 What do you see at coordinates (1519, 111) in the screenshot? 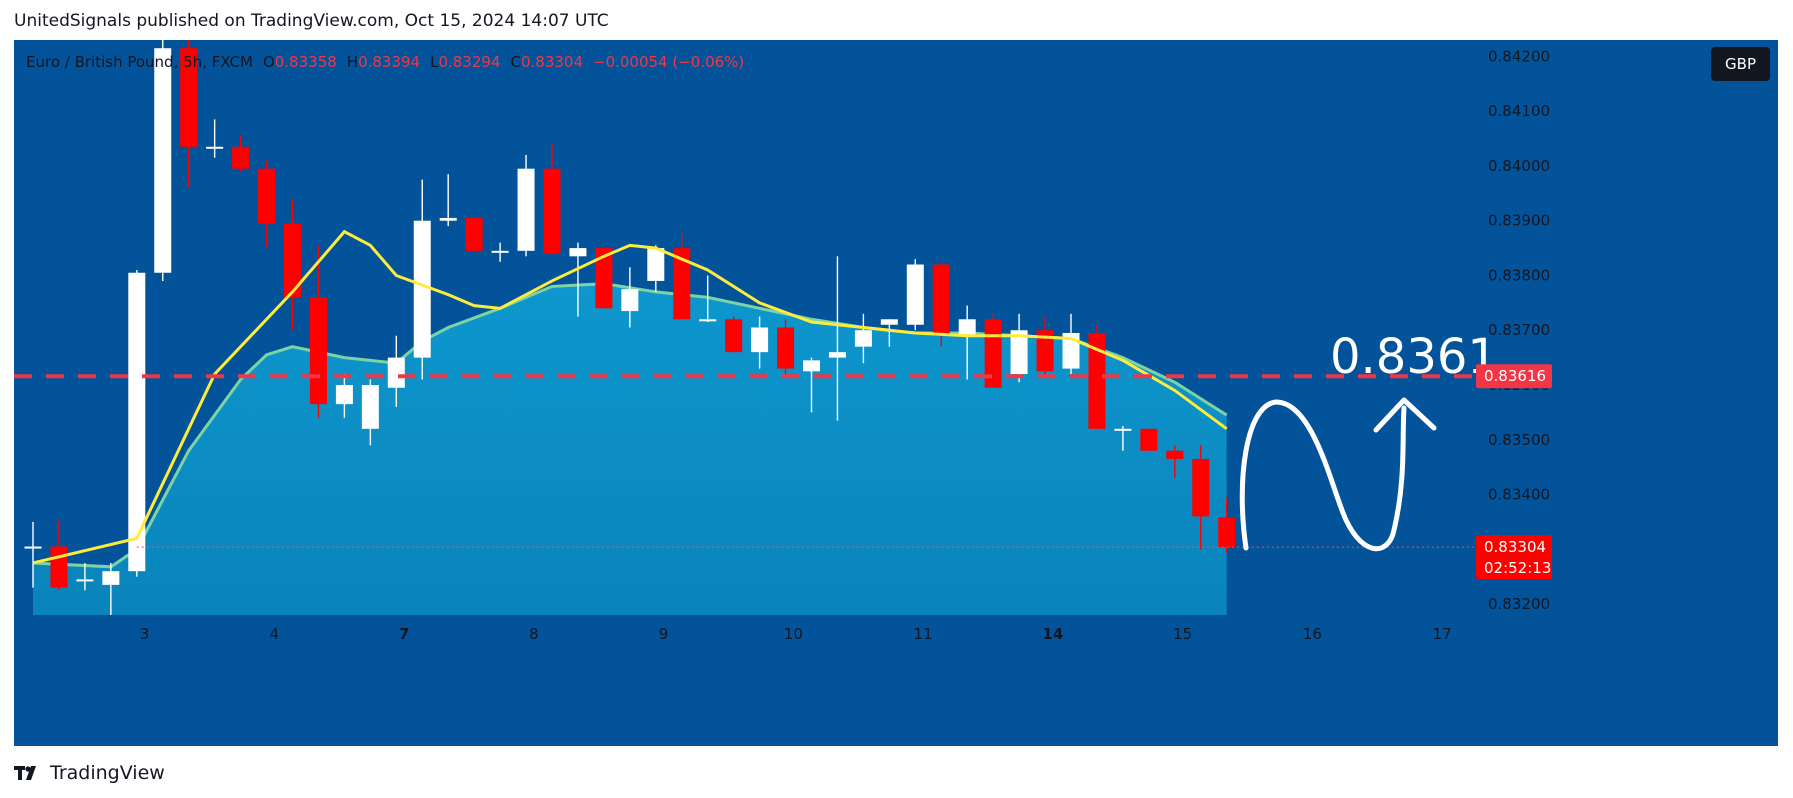
I see `price-tick-label: 0.84100` at bounding box center [1519, 111].